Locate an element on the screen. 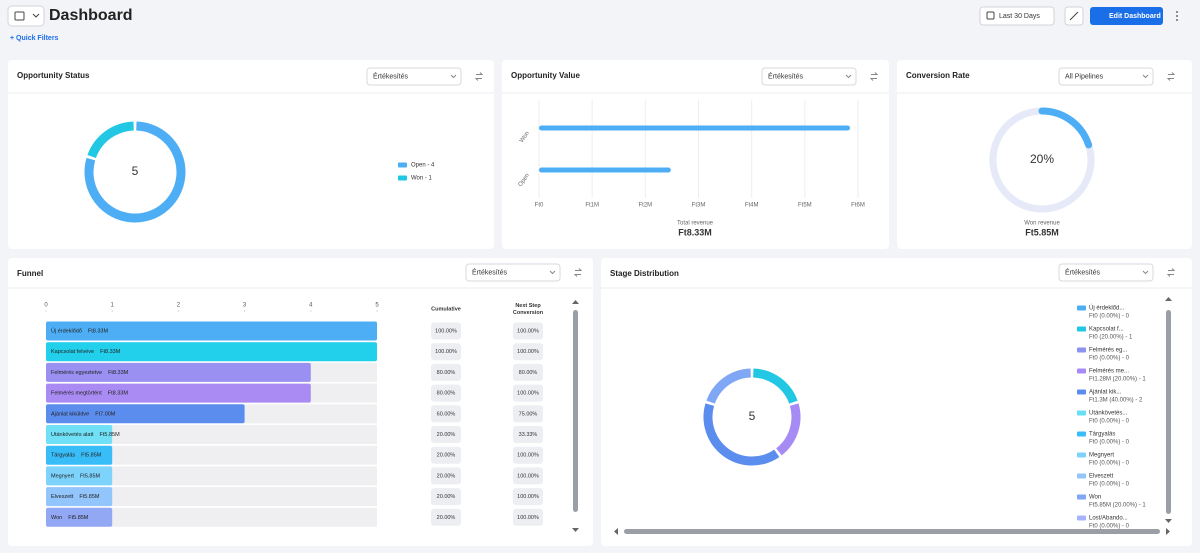 The width and height of the screenshot is (1200, 553). column-header: Cumulative is located at coordinates (446, 309).